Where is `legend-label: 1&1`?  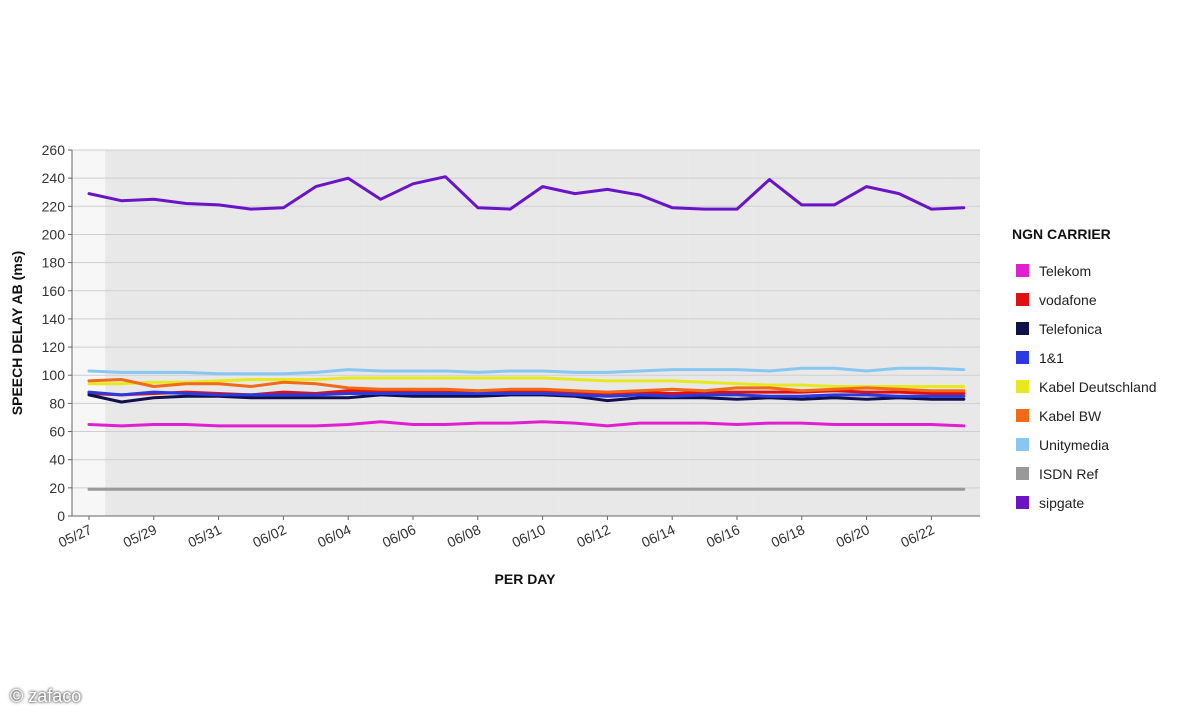
legend-label: 1&1 is located at coordinates (1051, 357).